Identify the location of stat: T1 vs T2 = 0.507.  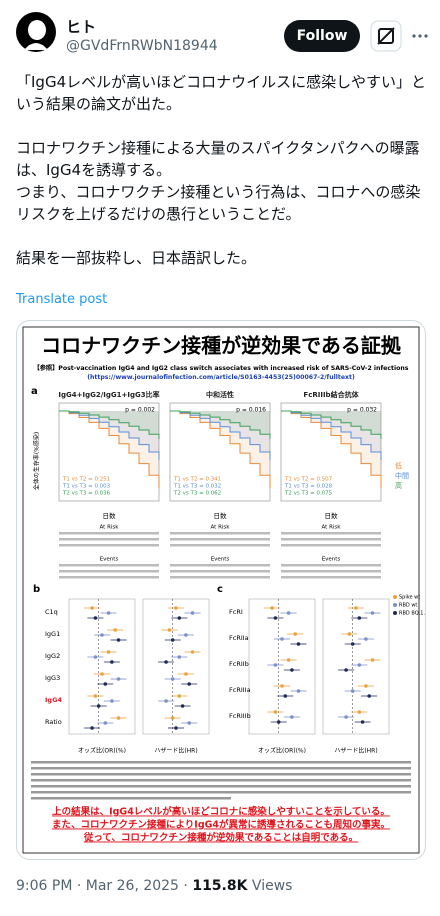
(308, 480).